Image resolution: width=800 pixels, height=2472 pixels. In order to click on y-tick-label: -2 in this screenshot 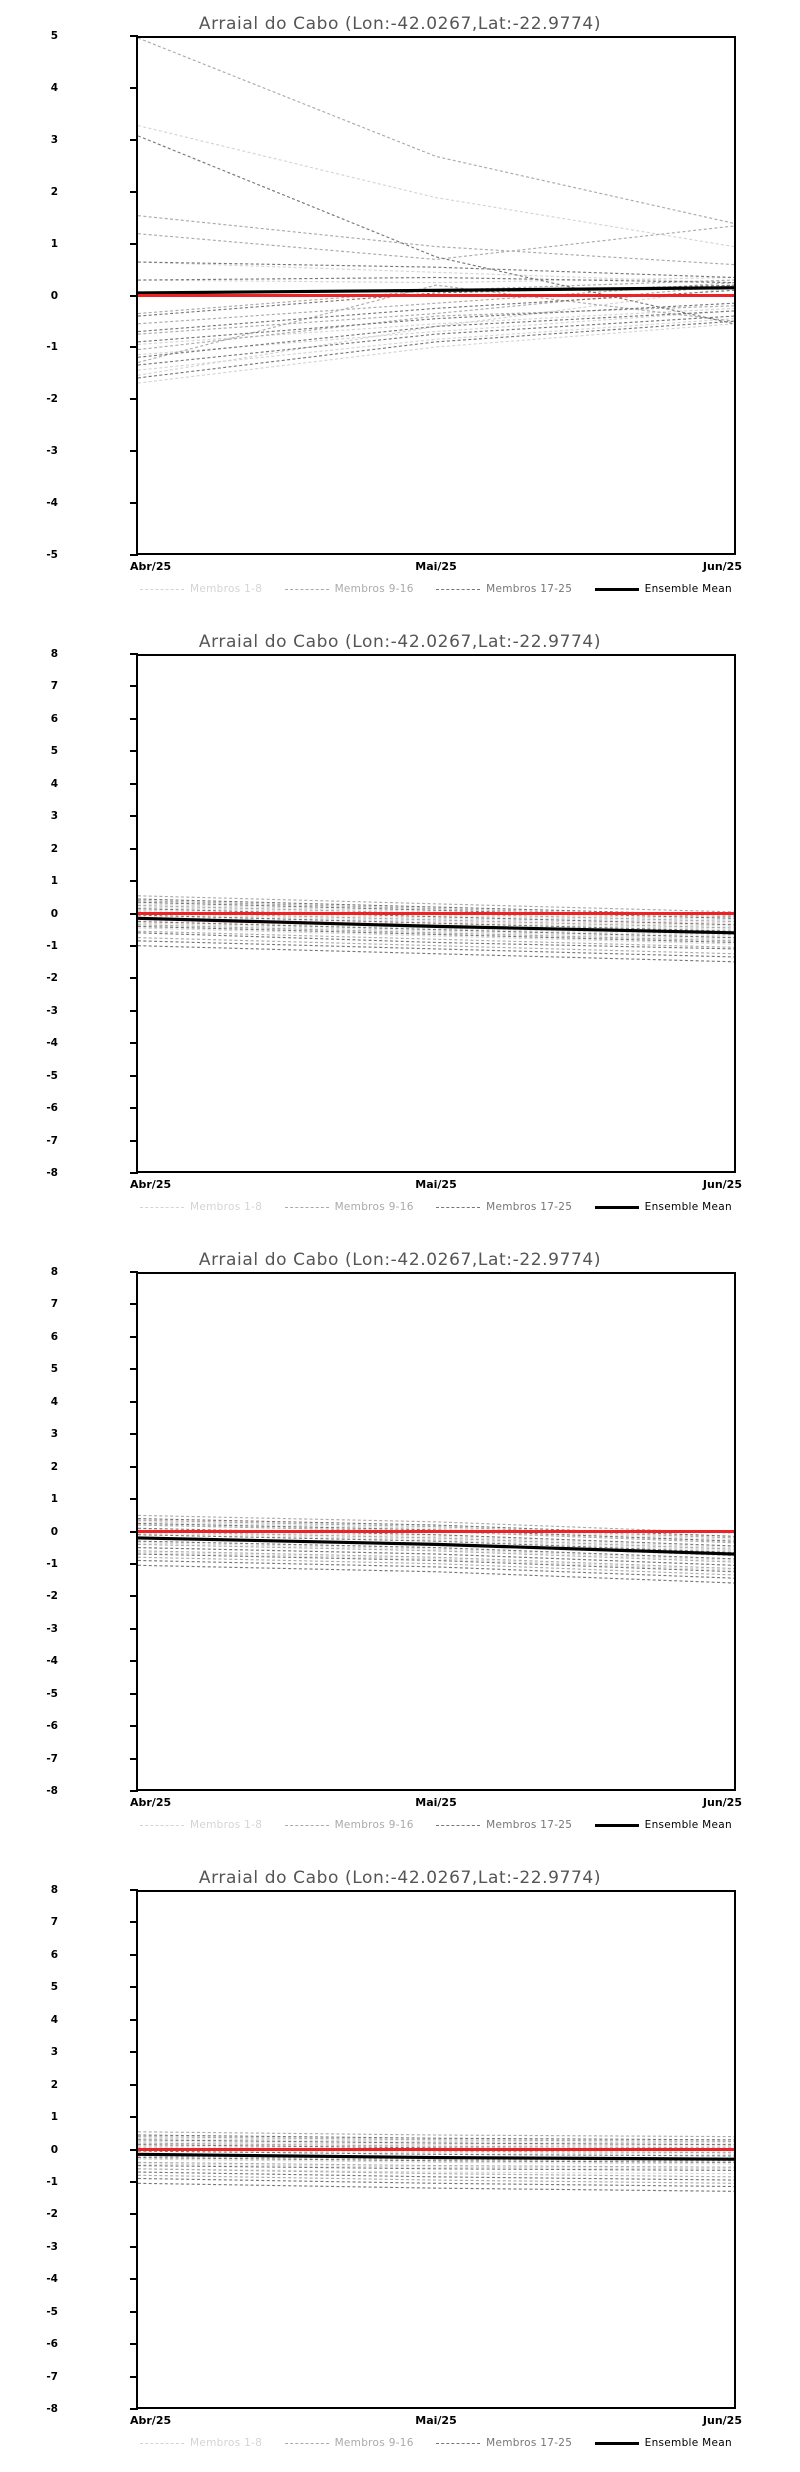, I will do `click(52, 2214)`.